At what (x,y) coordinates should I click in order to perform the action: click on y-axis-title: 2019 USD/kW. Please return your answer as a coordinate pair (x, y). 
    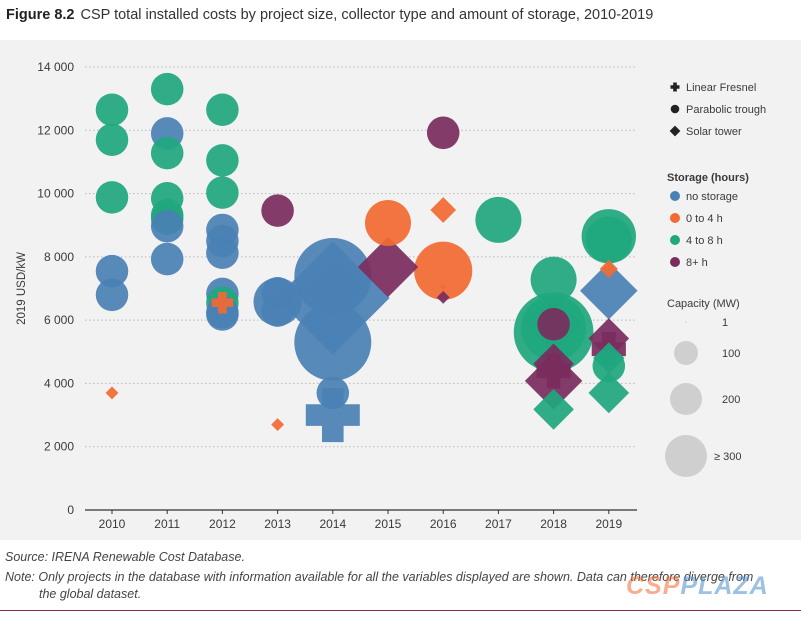
    Looking at the image, I should click on (22, 288).